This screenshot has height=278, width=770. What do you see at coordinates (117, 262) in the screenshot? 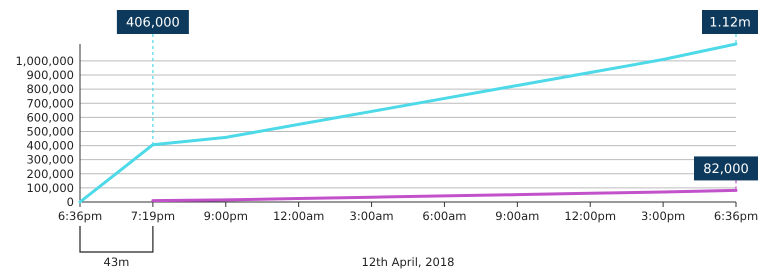
I see `text: 43m` at bounding box center [117, 262].